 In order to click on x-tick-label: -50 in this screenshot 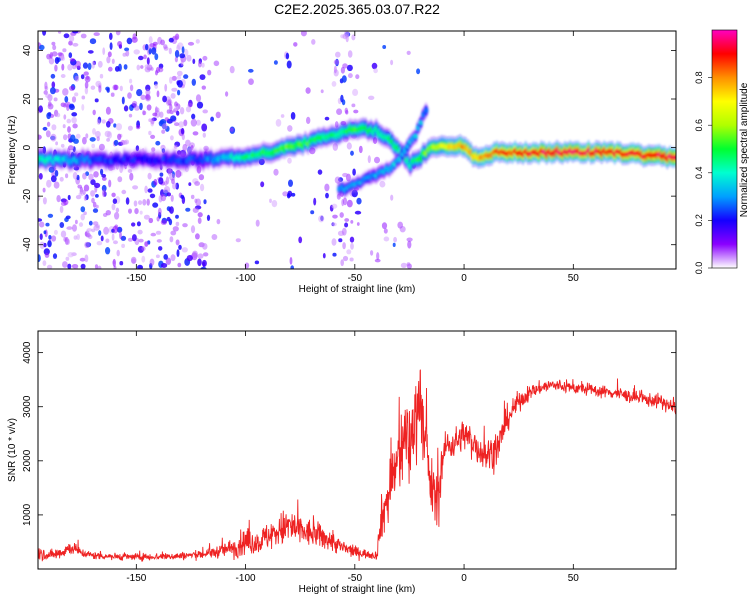, I will do `click(355, 578)`.